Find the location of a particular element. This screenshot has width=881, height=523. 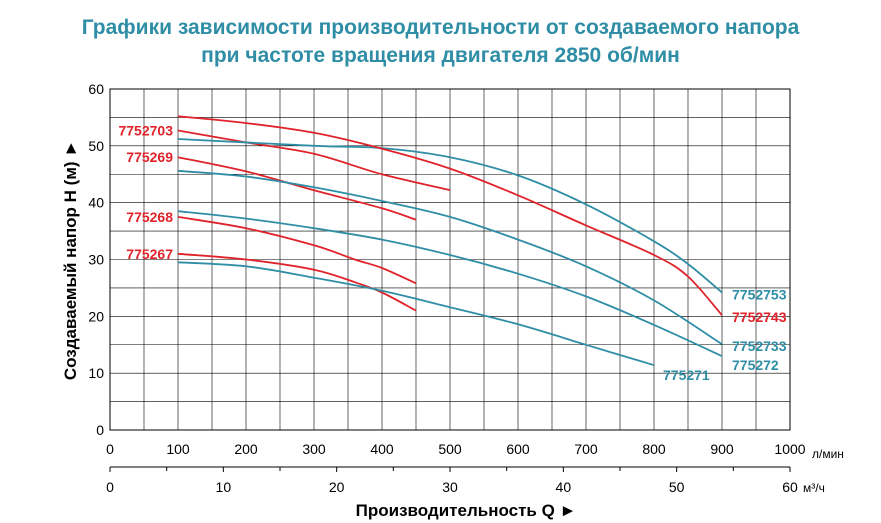

series-label-775267: 775267 is located at coordinates (149, 254).